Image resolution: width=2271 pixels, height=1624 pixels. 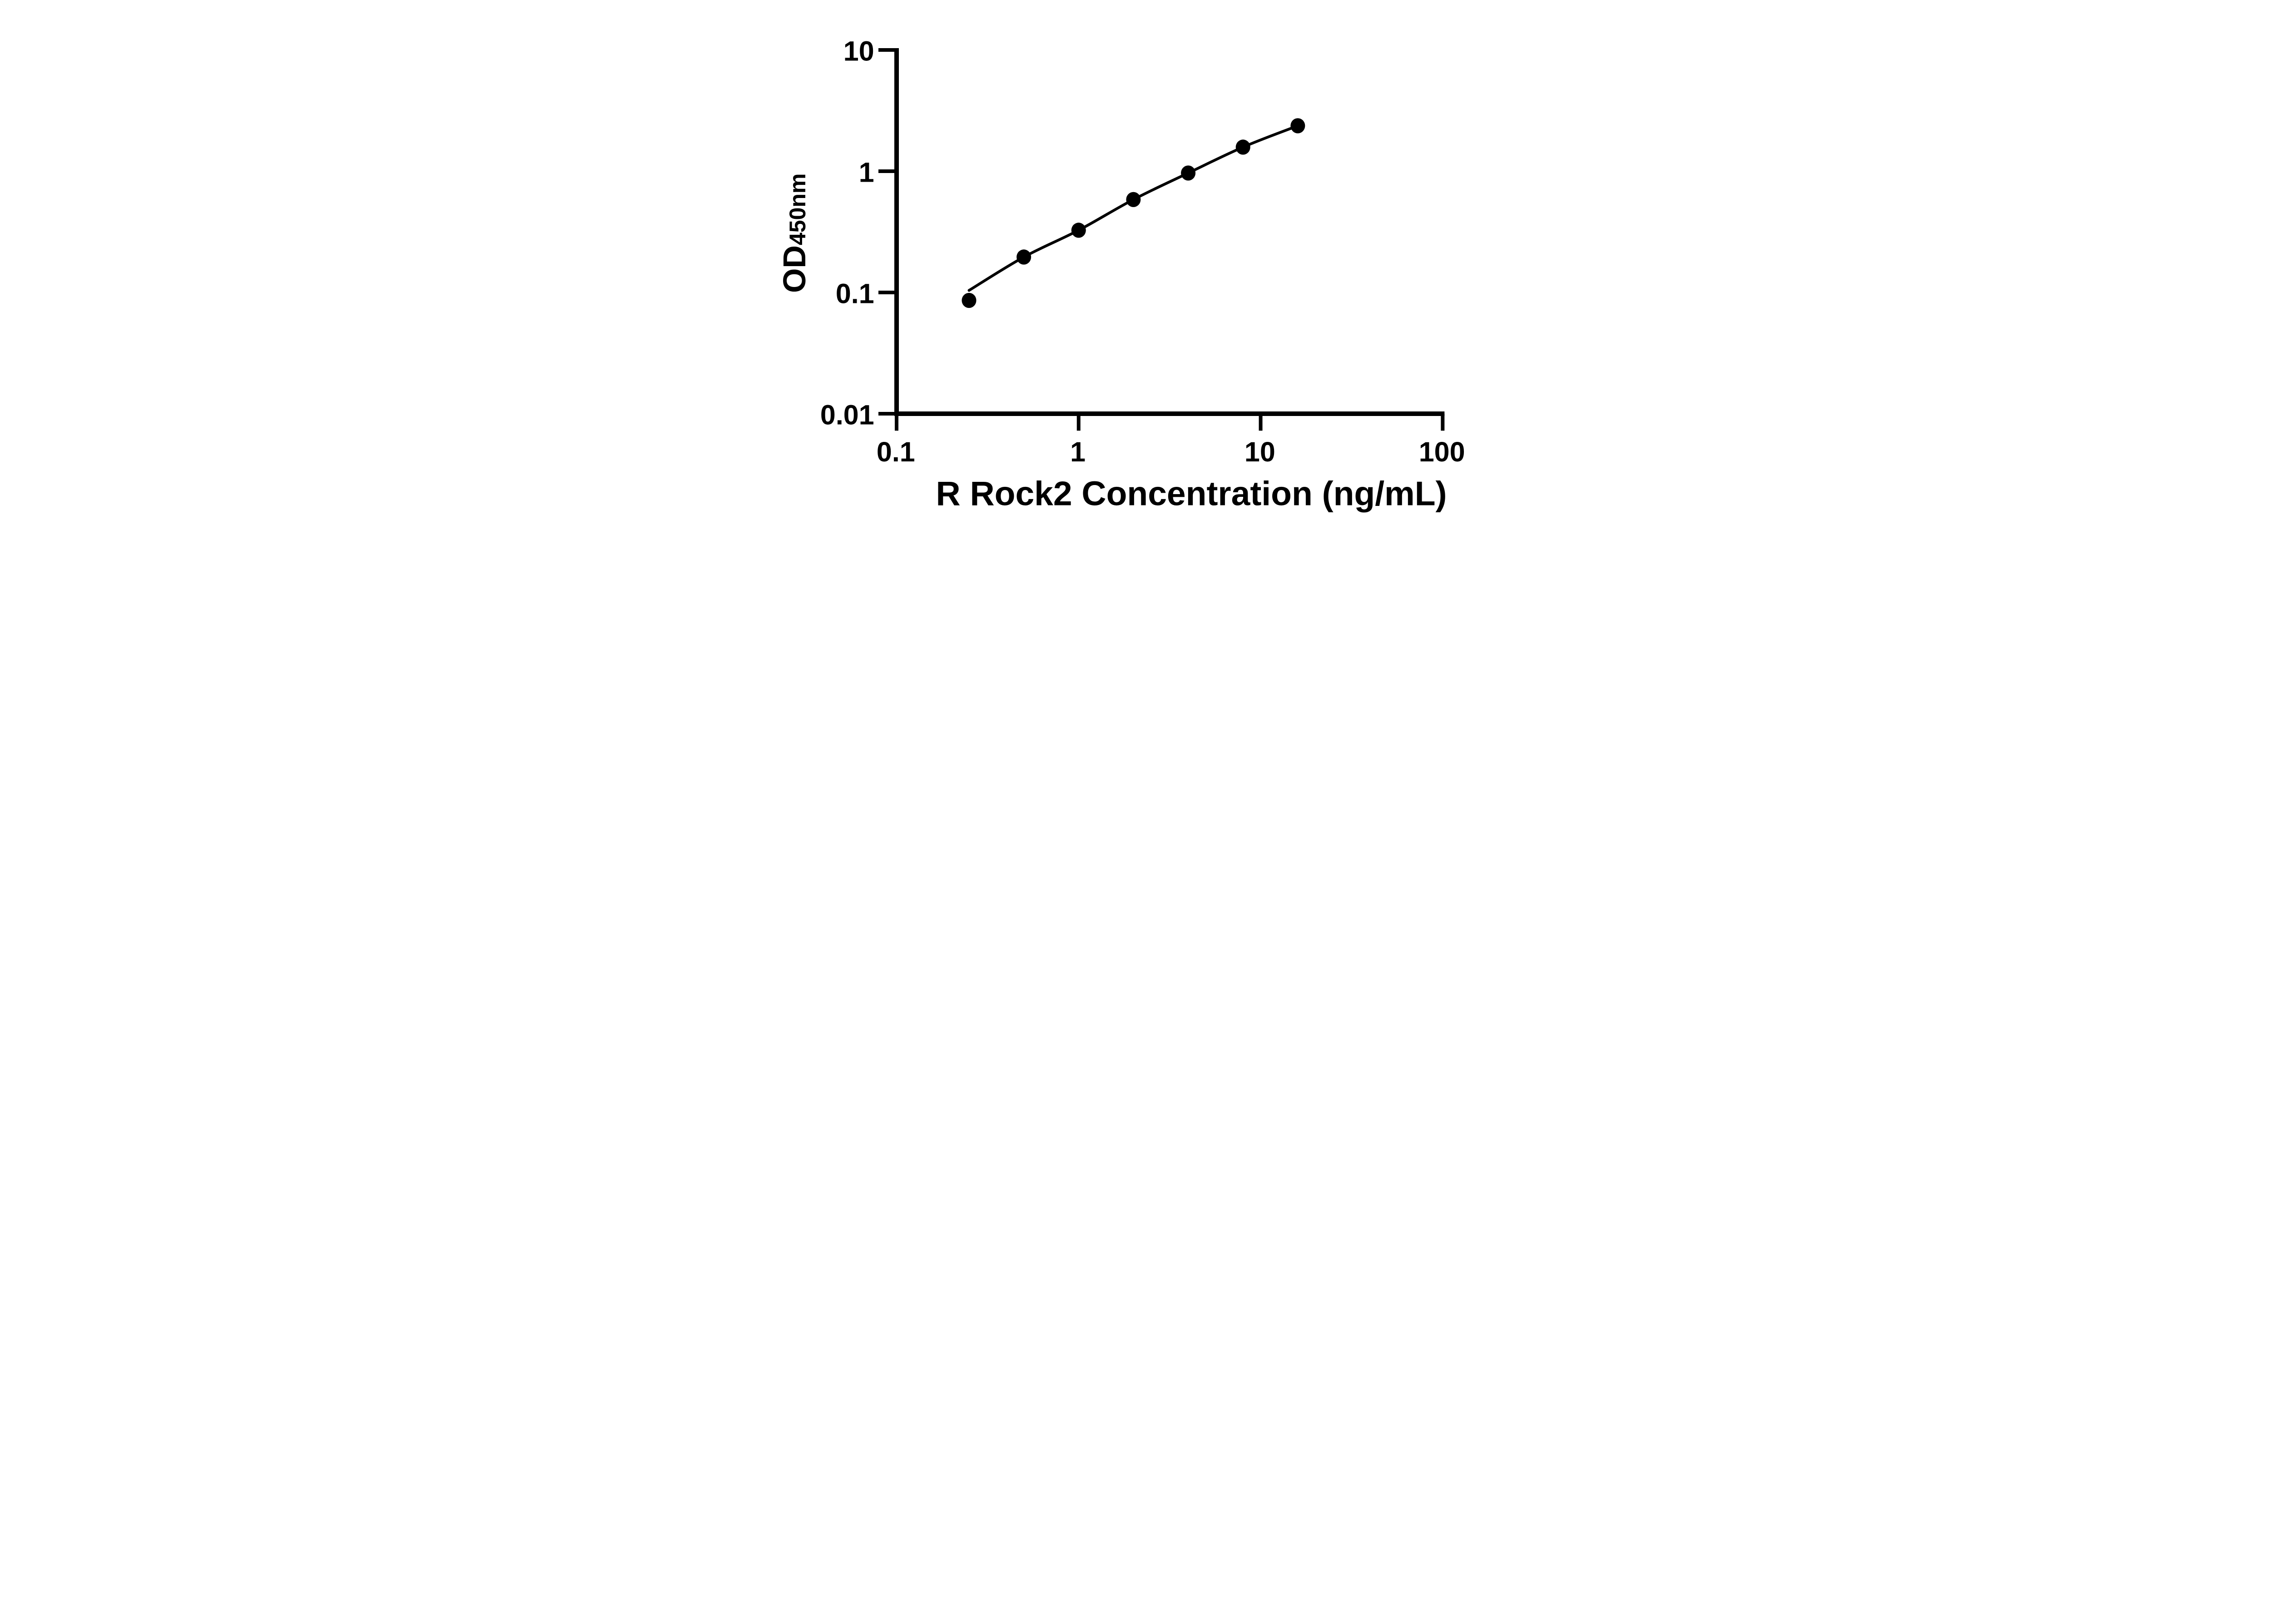 I want to click on y-axis-title: OD450nm, so click(x=794, y=233).